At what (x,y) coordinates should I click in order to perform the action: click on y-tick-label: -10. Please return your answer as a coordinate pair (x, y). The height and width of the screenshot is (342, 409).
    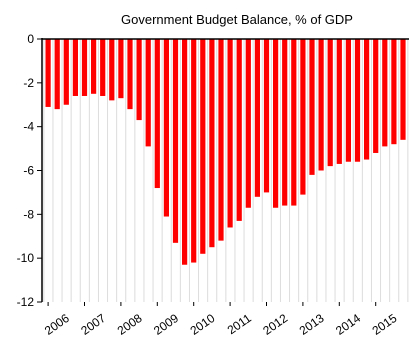
    Looking at the image, I should click on (26, 258).